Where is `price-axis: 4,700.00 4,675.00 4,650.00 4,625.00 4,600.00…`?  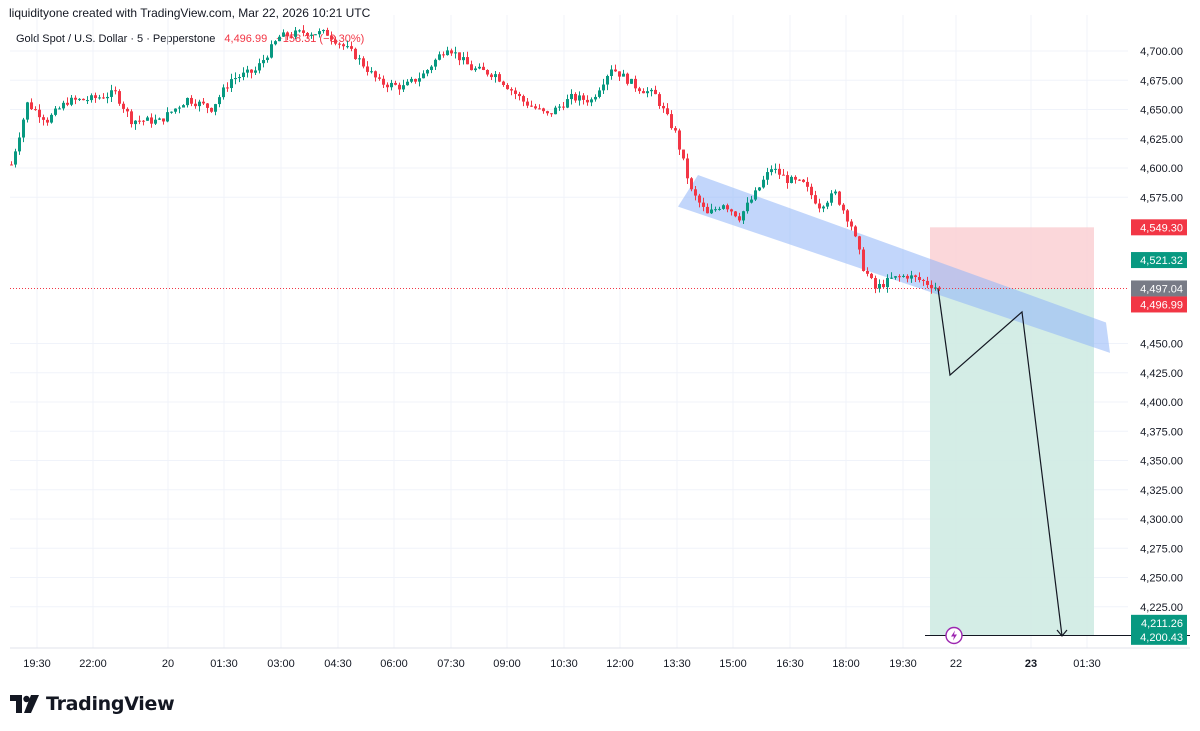 price-axis: 4,700.00 4,675.00 4,650.00 4,625.00 4,600.00… is located at coordinates (1161, 330).